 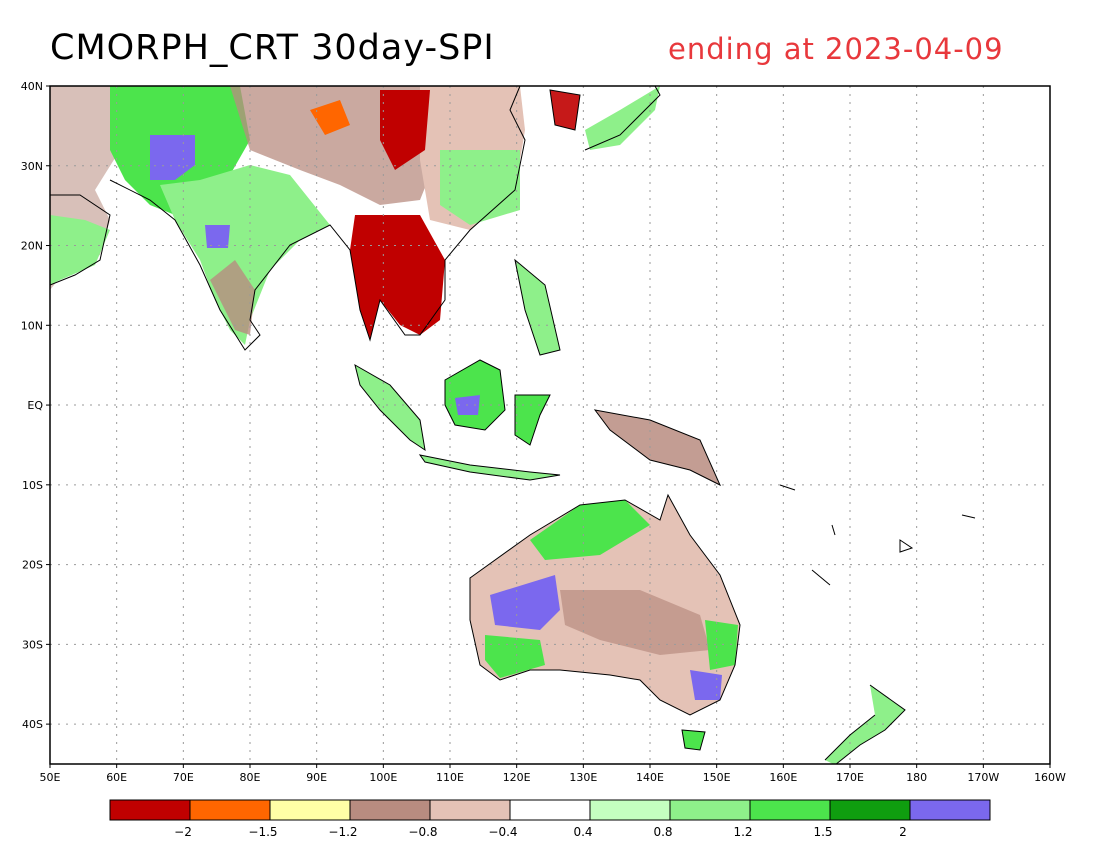 I want to click on lon-tick-label: 140E, so click(x=650, y=777).